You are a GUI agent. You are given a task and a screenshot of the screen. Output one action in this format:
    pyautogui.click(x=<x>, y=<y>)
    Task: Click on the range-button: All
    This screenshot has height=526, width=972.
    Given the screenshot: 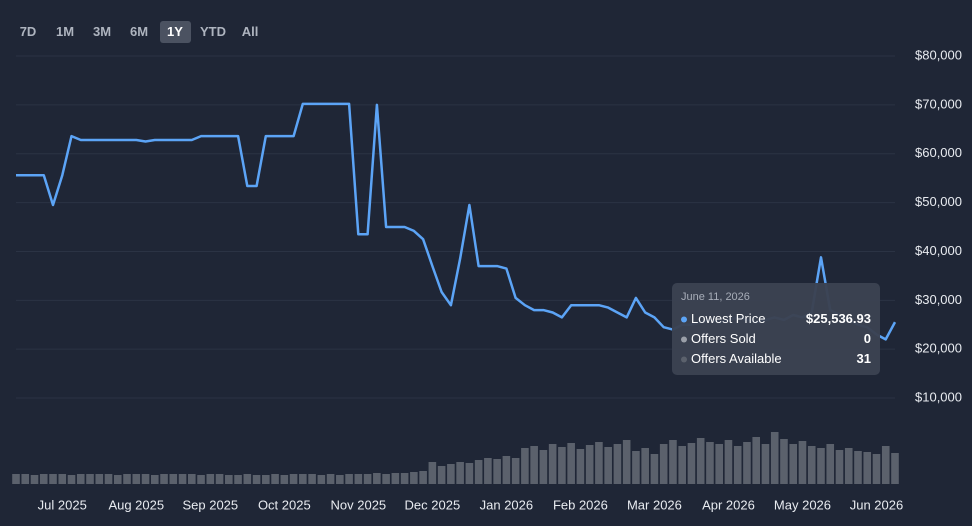 What is the action you would take?
    pyautogui.click(x=250, y=31)
    